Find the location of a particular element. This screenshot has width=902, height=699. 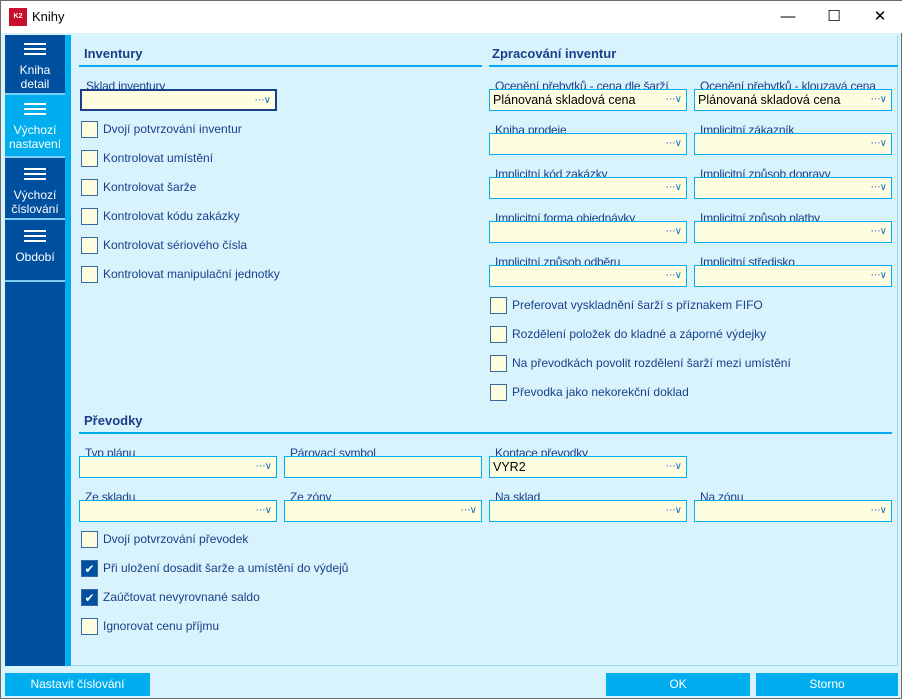

zpracovani-6-field: ⋯∨ is located at coordinates (588, 232).